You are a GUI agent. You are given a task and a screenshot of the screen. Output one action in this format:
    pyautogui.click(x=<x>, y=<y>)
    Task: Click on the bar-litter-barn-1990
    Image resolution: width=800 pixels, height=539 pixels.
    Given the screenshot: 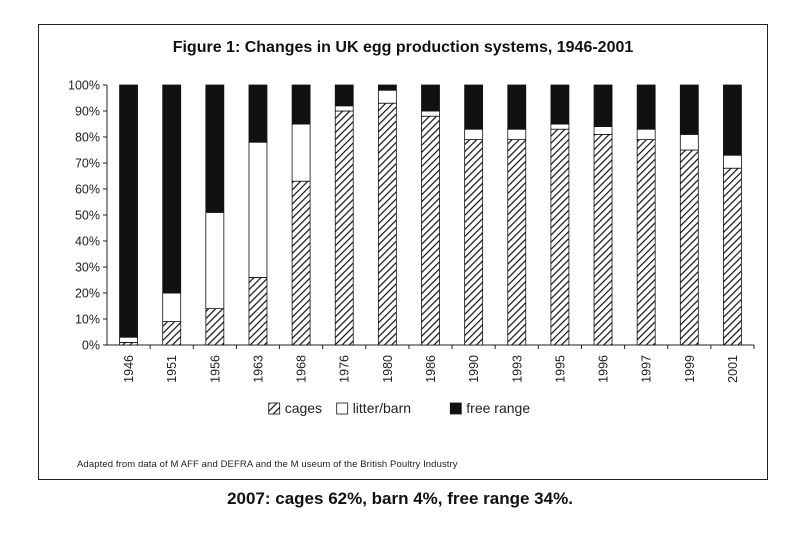 What is the action you would take?
    pyautogui.click(x=474, y=134)
    